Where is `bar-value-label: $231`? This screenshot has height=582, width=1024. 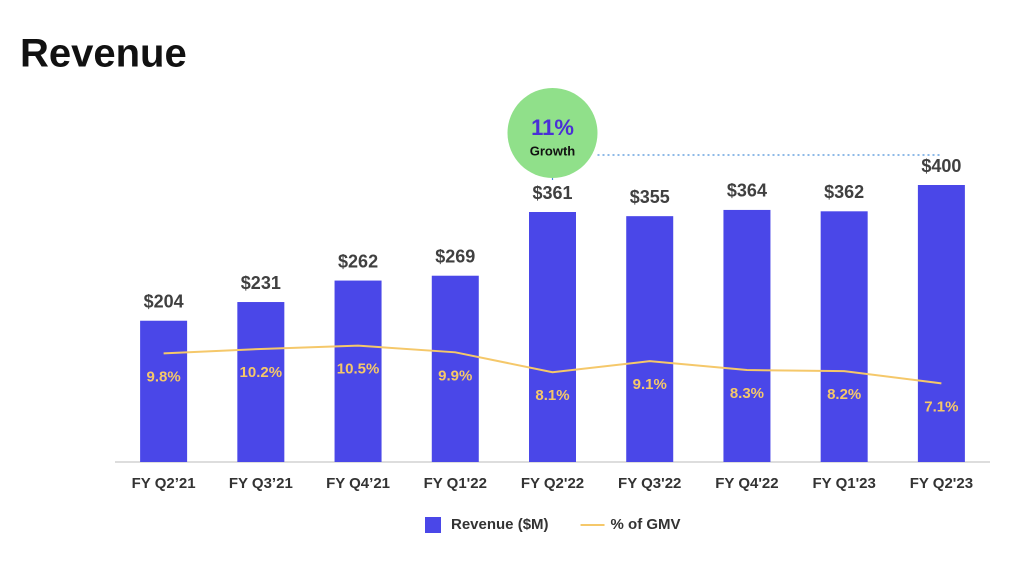
bar-value-label: $231 is located at coordinates (261, 283).